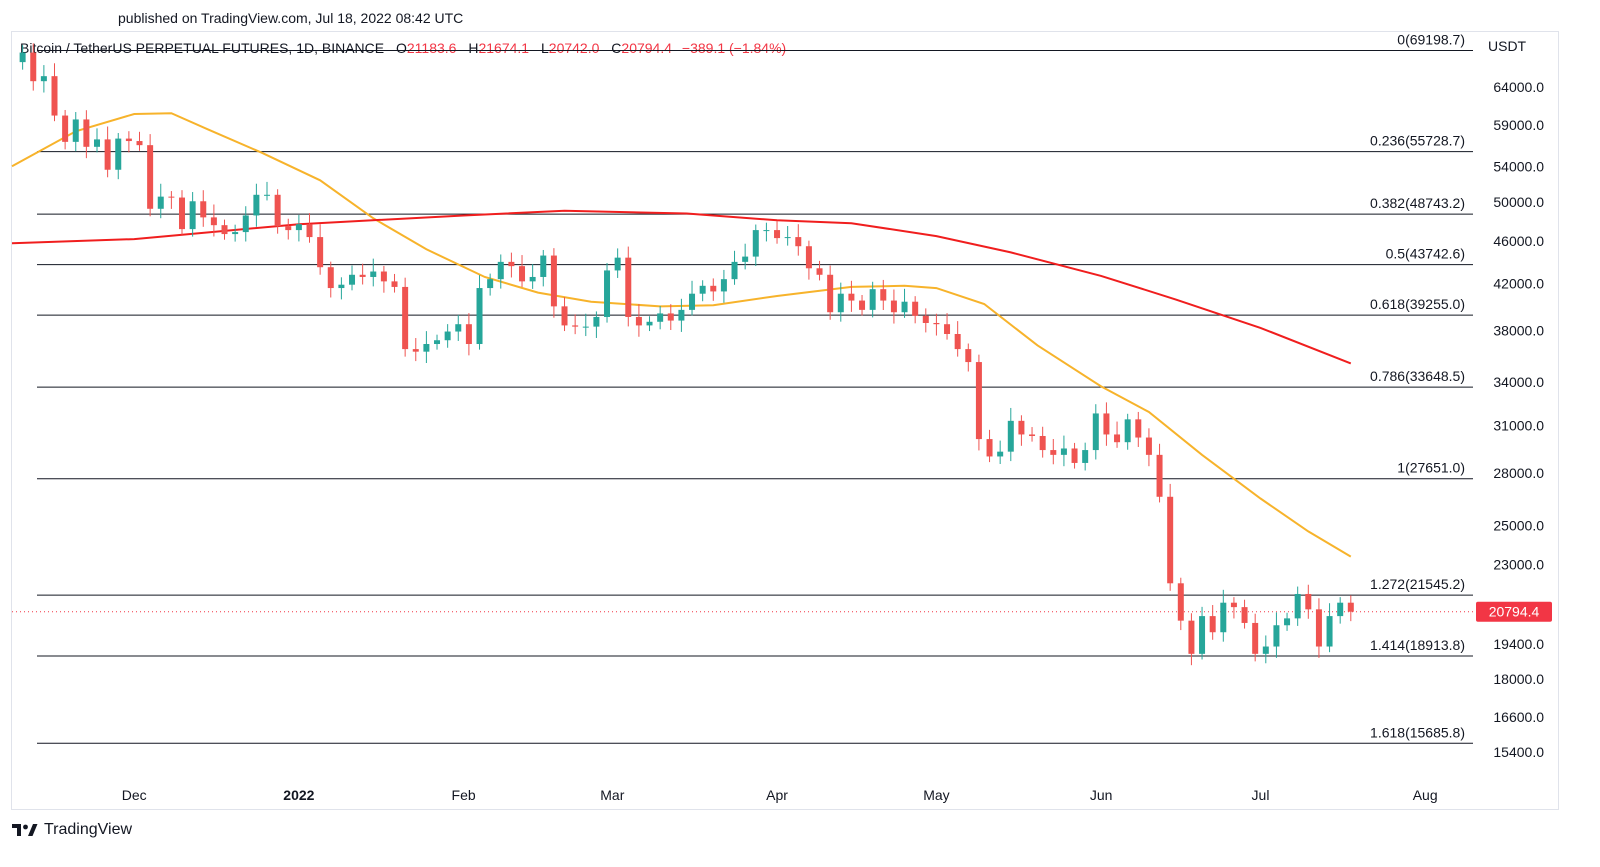  Describe the element at coordinates (1518, 87) in the screenshot. I see `y-tick-0: 64000.0` at that location.